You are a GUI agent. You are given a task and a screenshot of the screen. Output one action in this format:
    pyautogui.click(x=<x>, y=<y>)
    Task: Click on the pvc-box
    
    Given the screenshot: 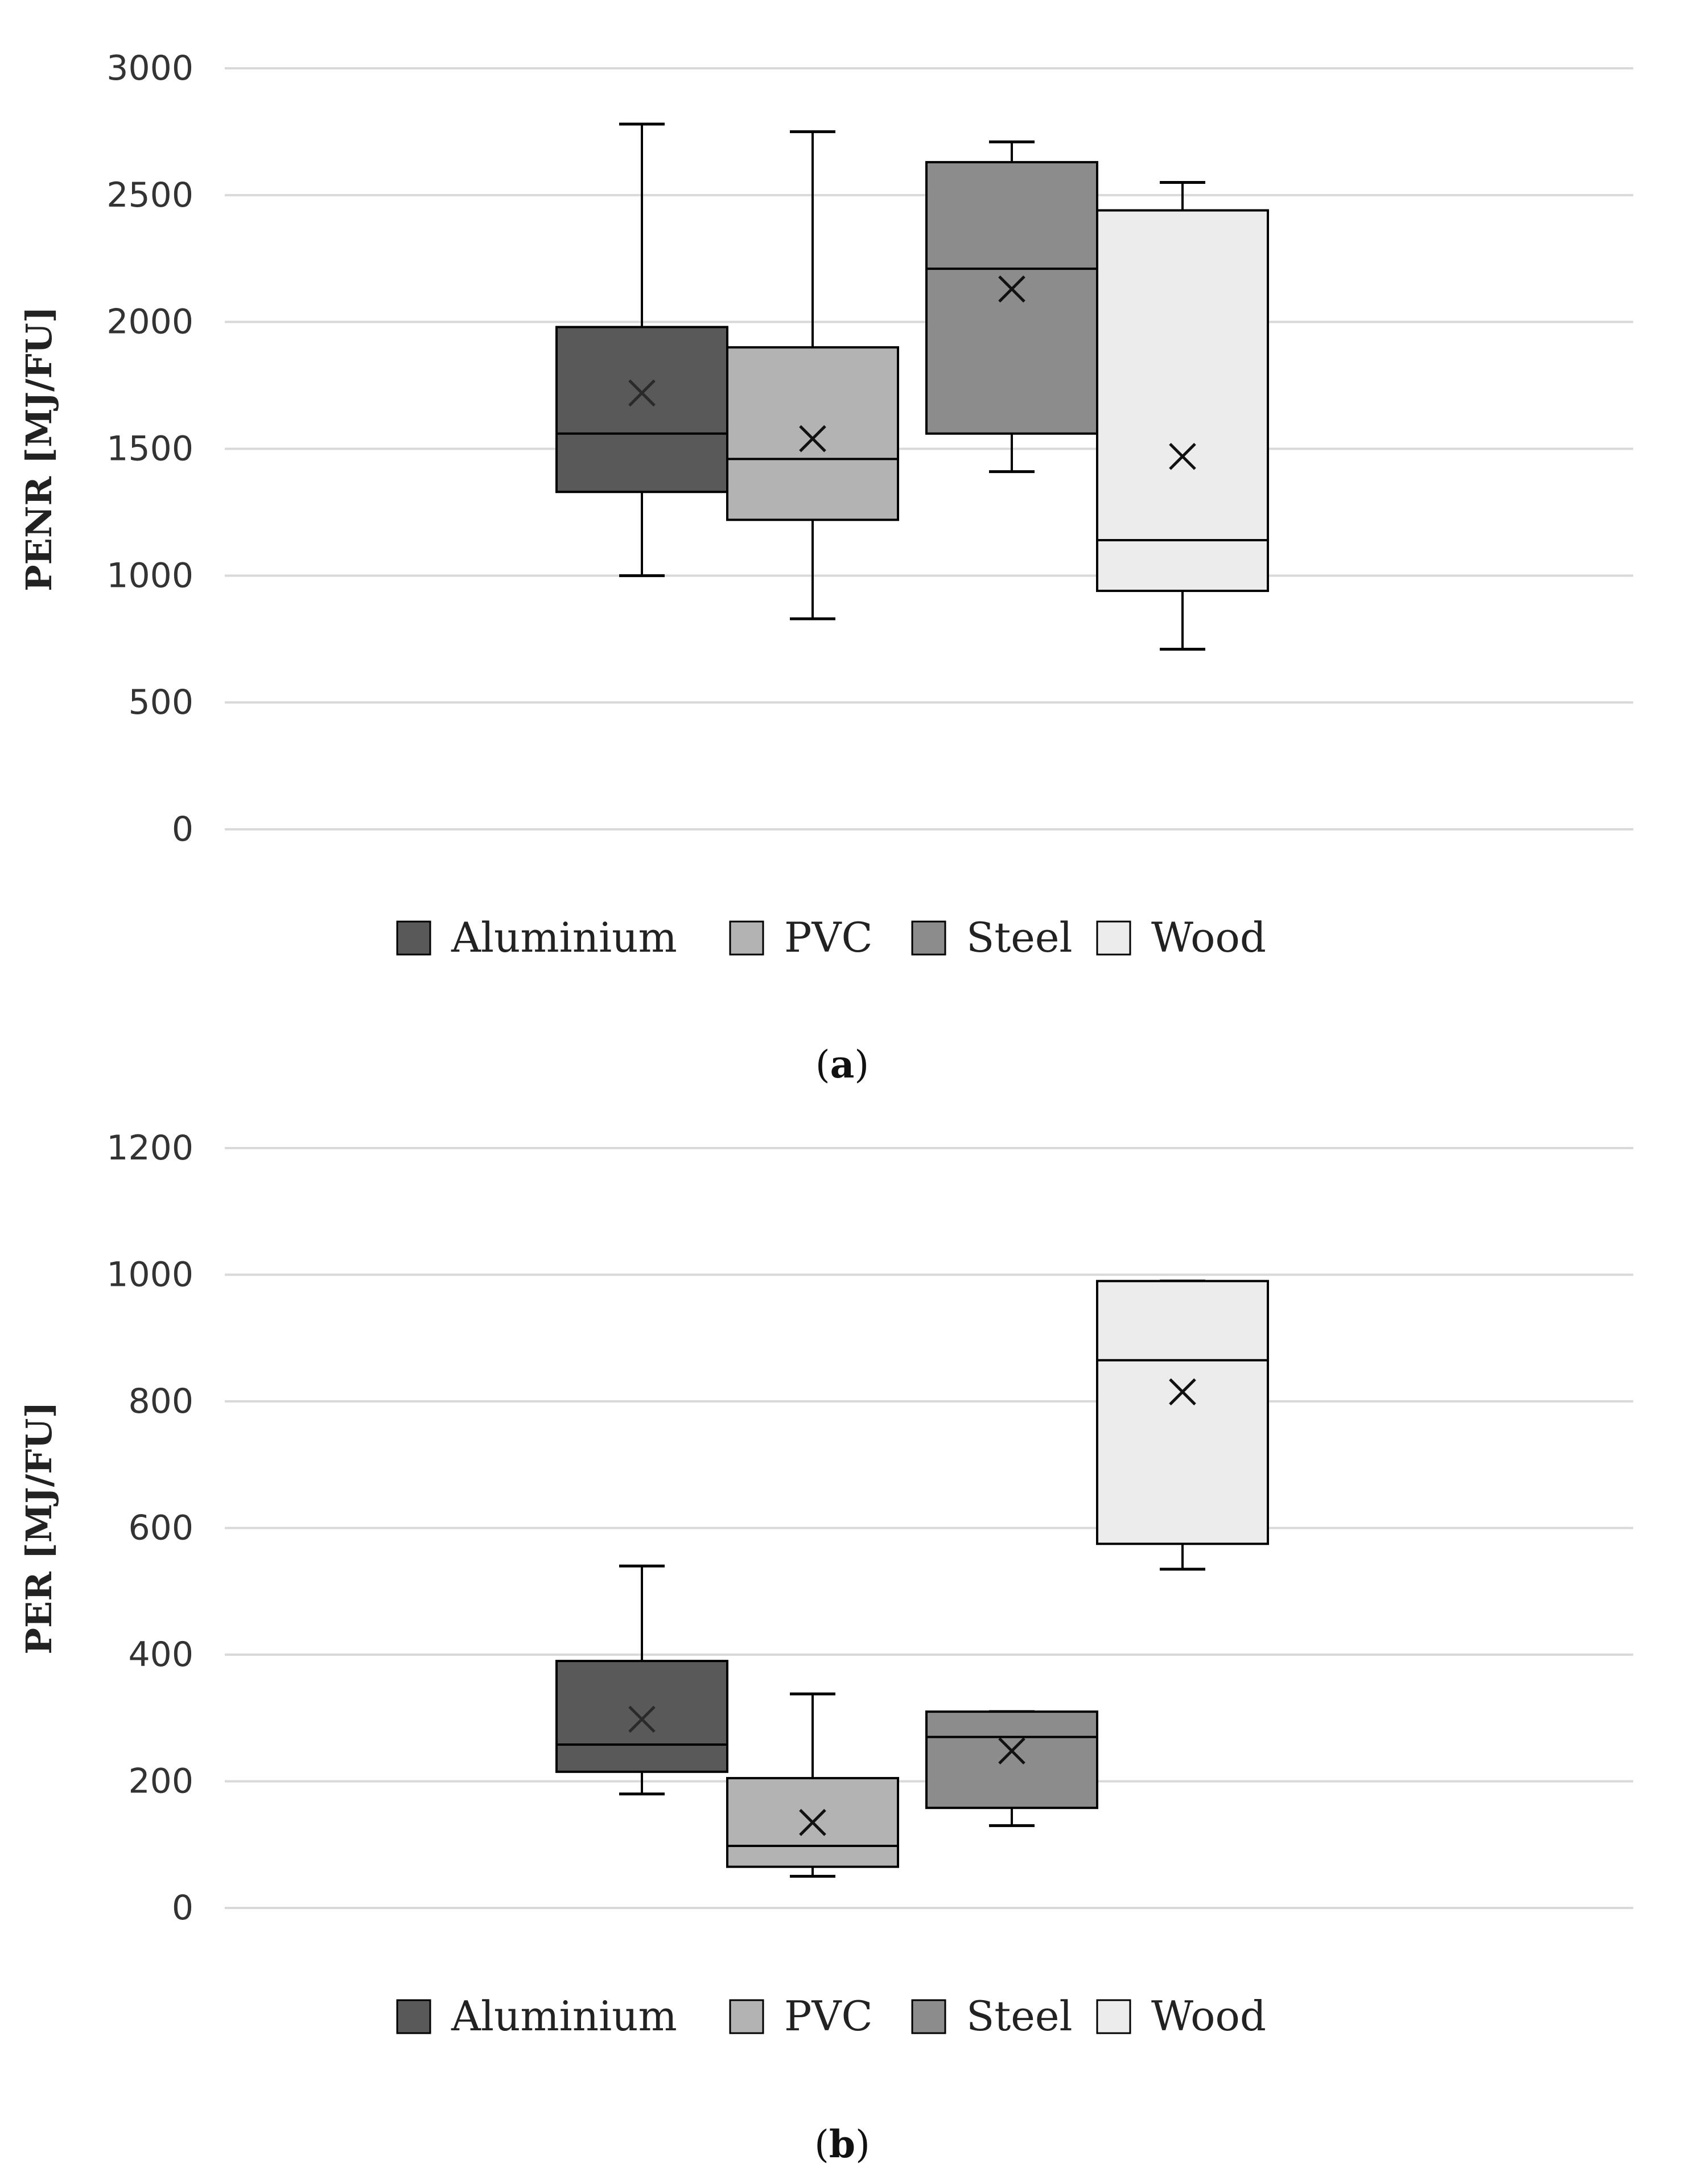 What is the action you would take?
    pyautogui.click(x=812, y=433)
    